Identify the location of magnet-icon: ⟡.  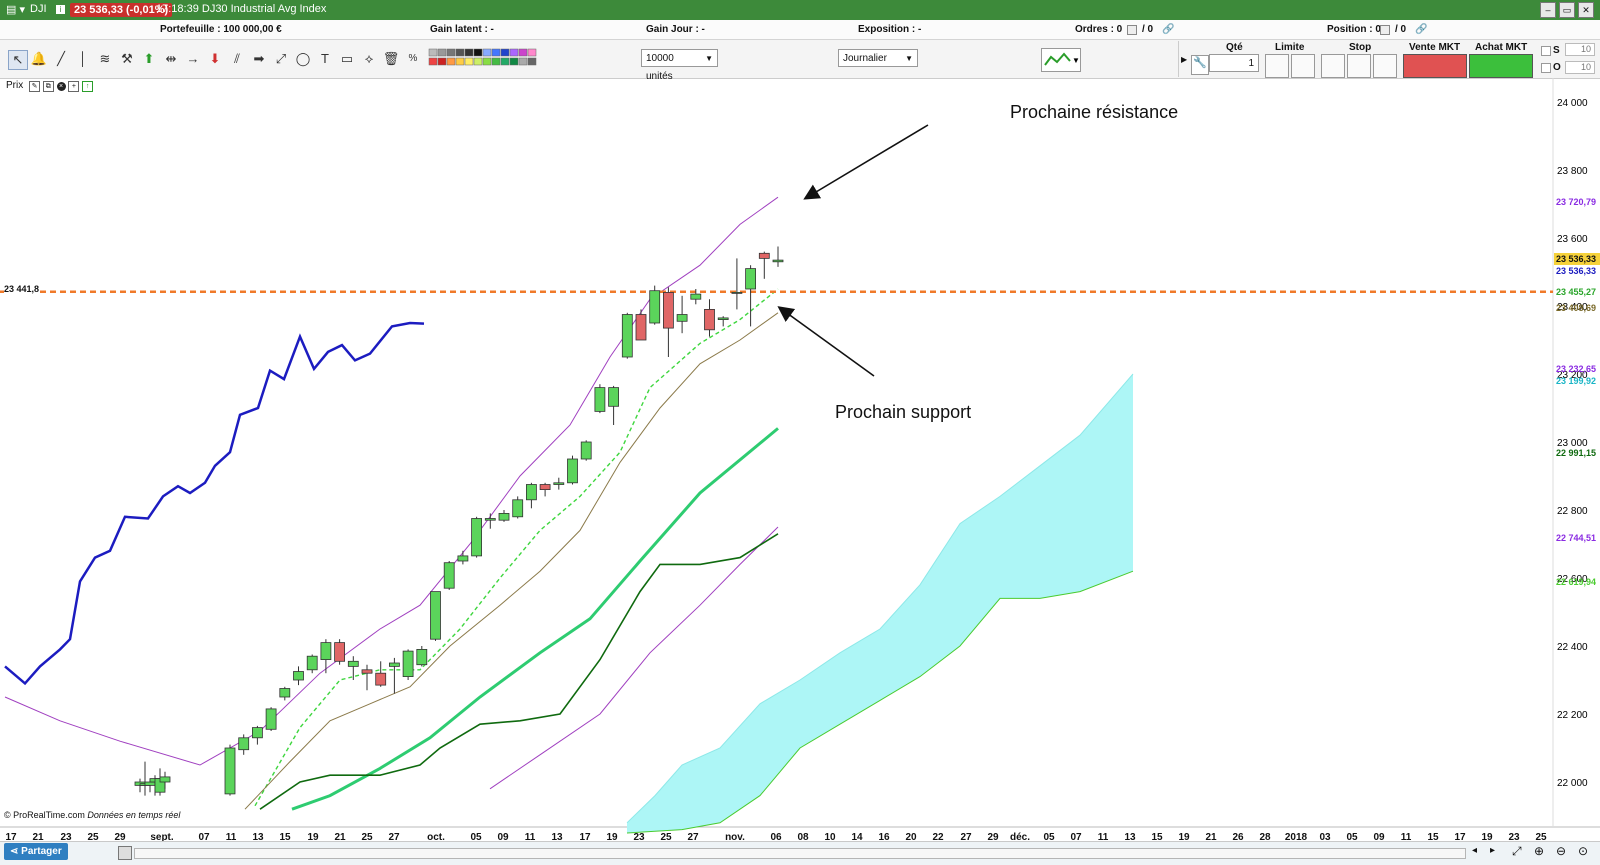
(369, 58).